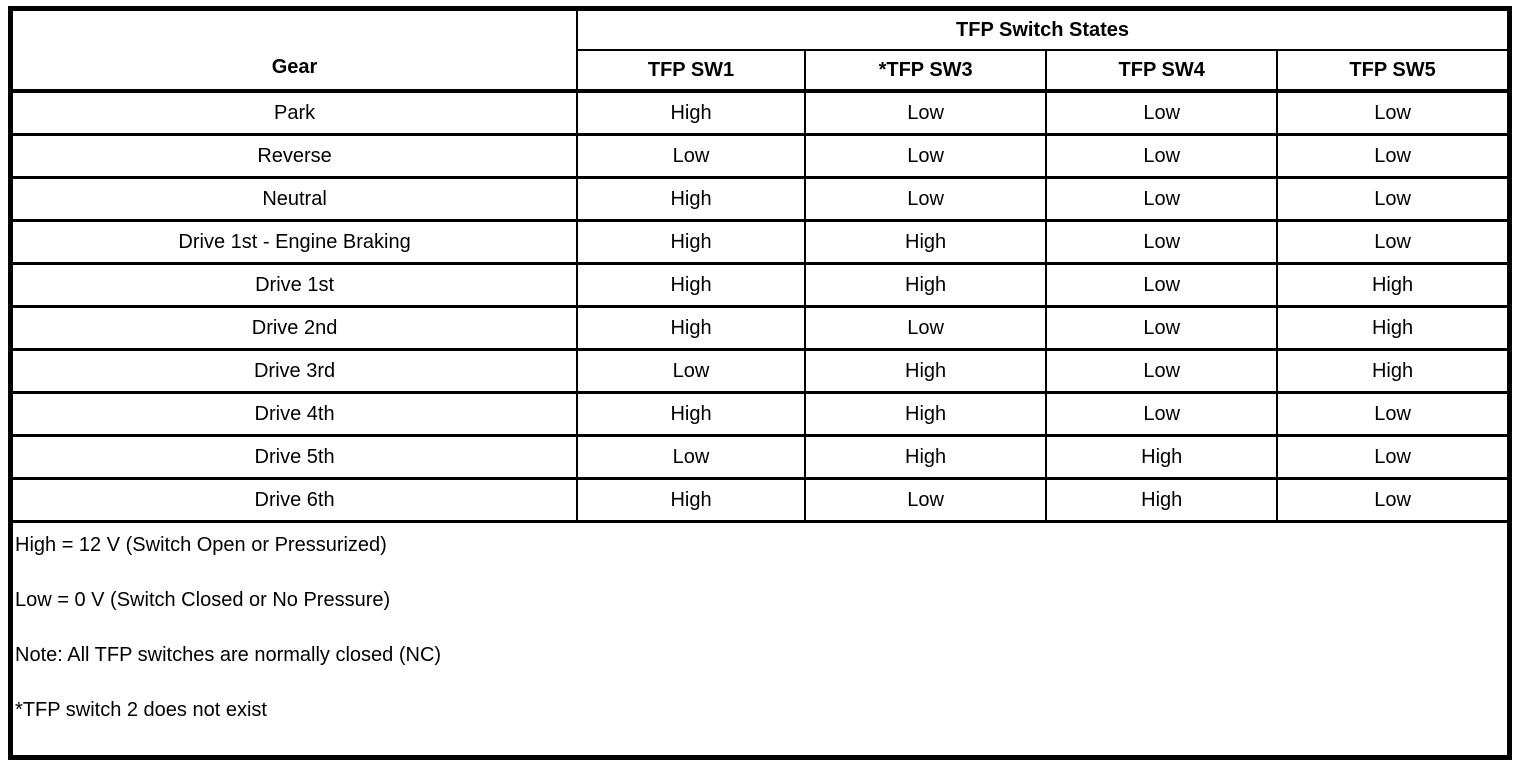  I want to click on column-header-tfp-sw4: TFP SW4, so click(1162, 71).